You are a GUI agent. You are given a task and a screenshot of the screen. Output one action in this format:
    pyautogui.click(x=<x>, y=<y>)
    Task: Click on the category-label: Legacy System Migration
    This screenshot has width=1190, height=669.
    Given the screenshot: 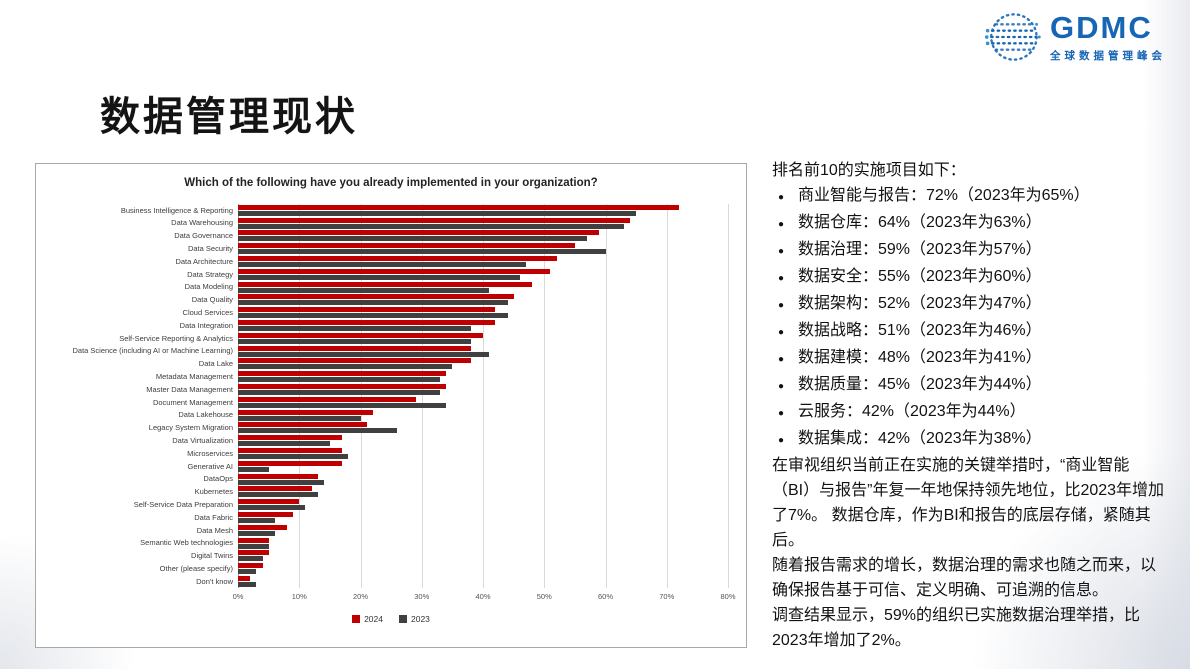 What is the action you would take?
    pyautogui.click(x=190, y=428)
    